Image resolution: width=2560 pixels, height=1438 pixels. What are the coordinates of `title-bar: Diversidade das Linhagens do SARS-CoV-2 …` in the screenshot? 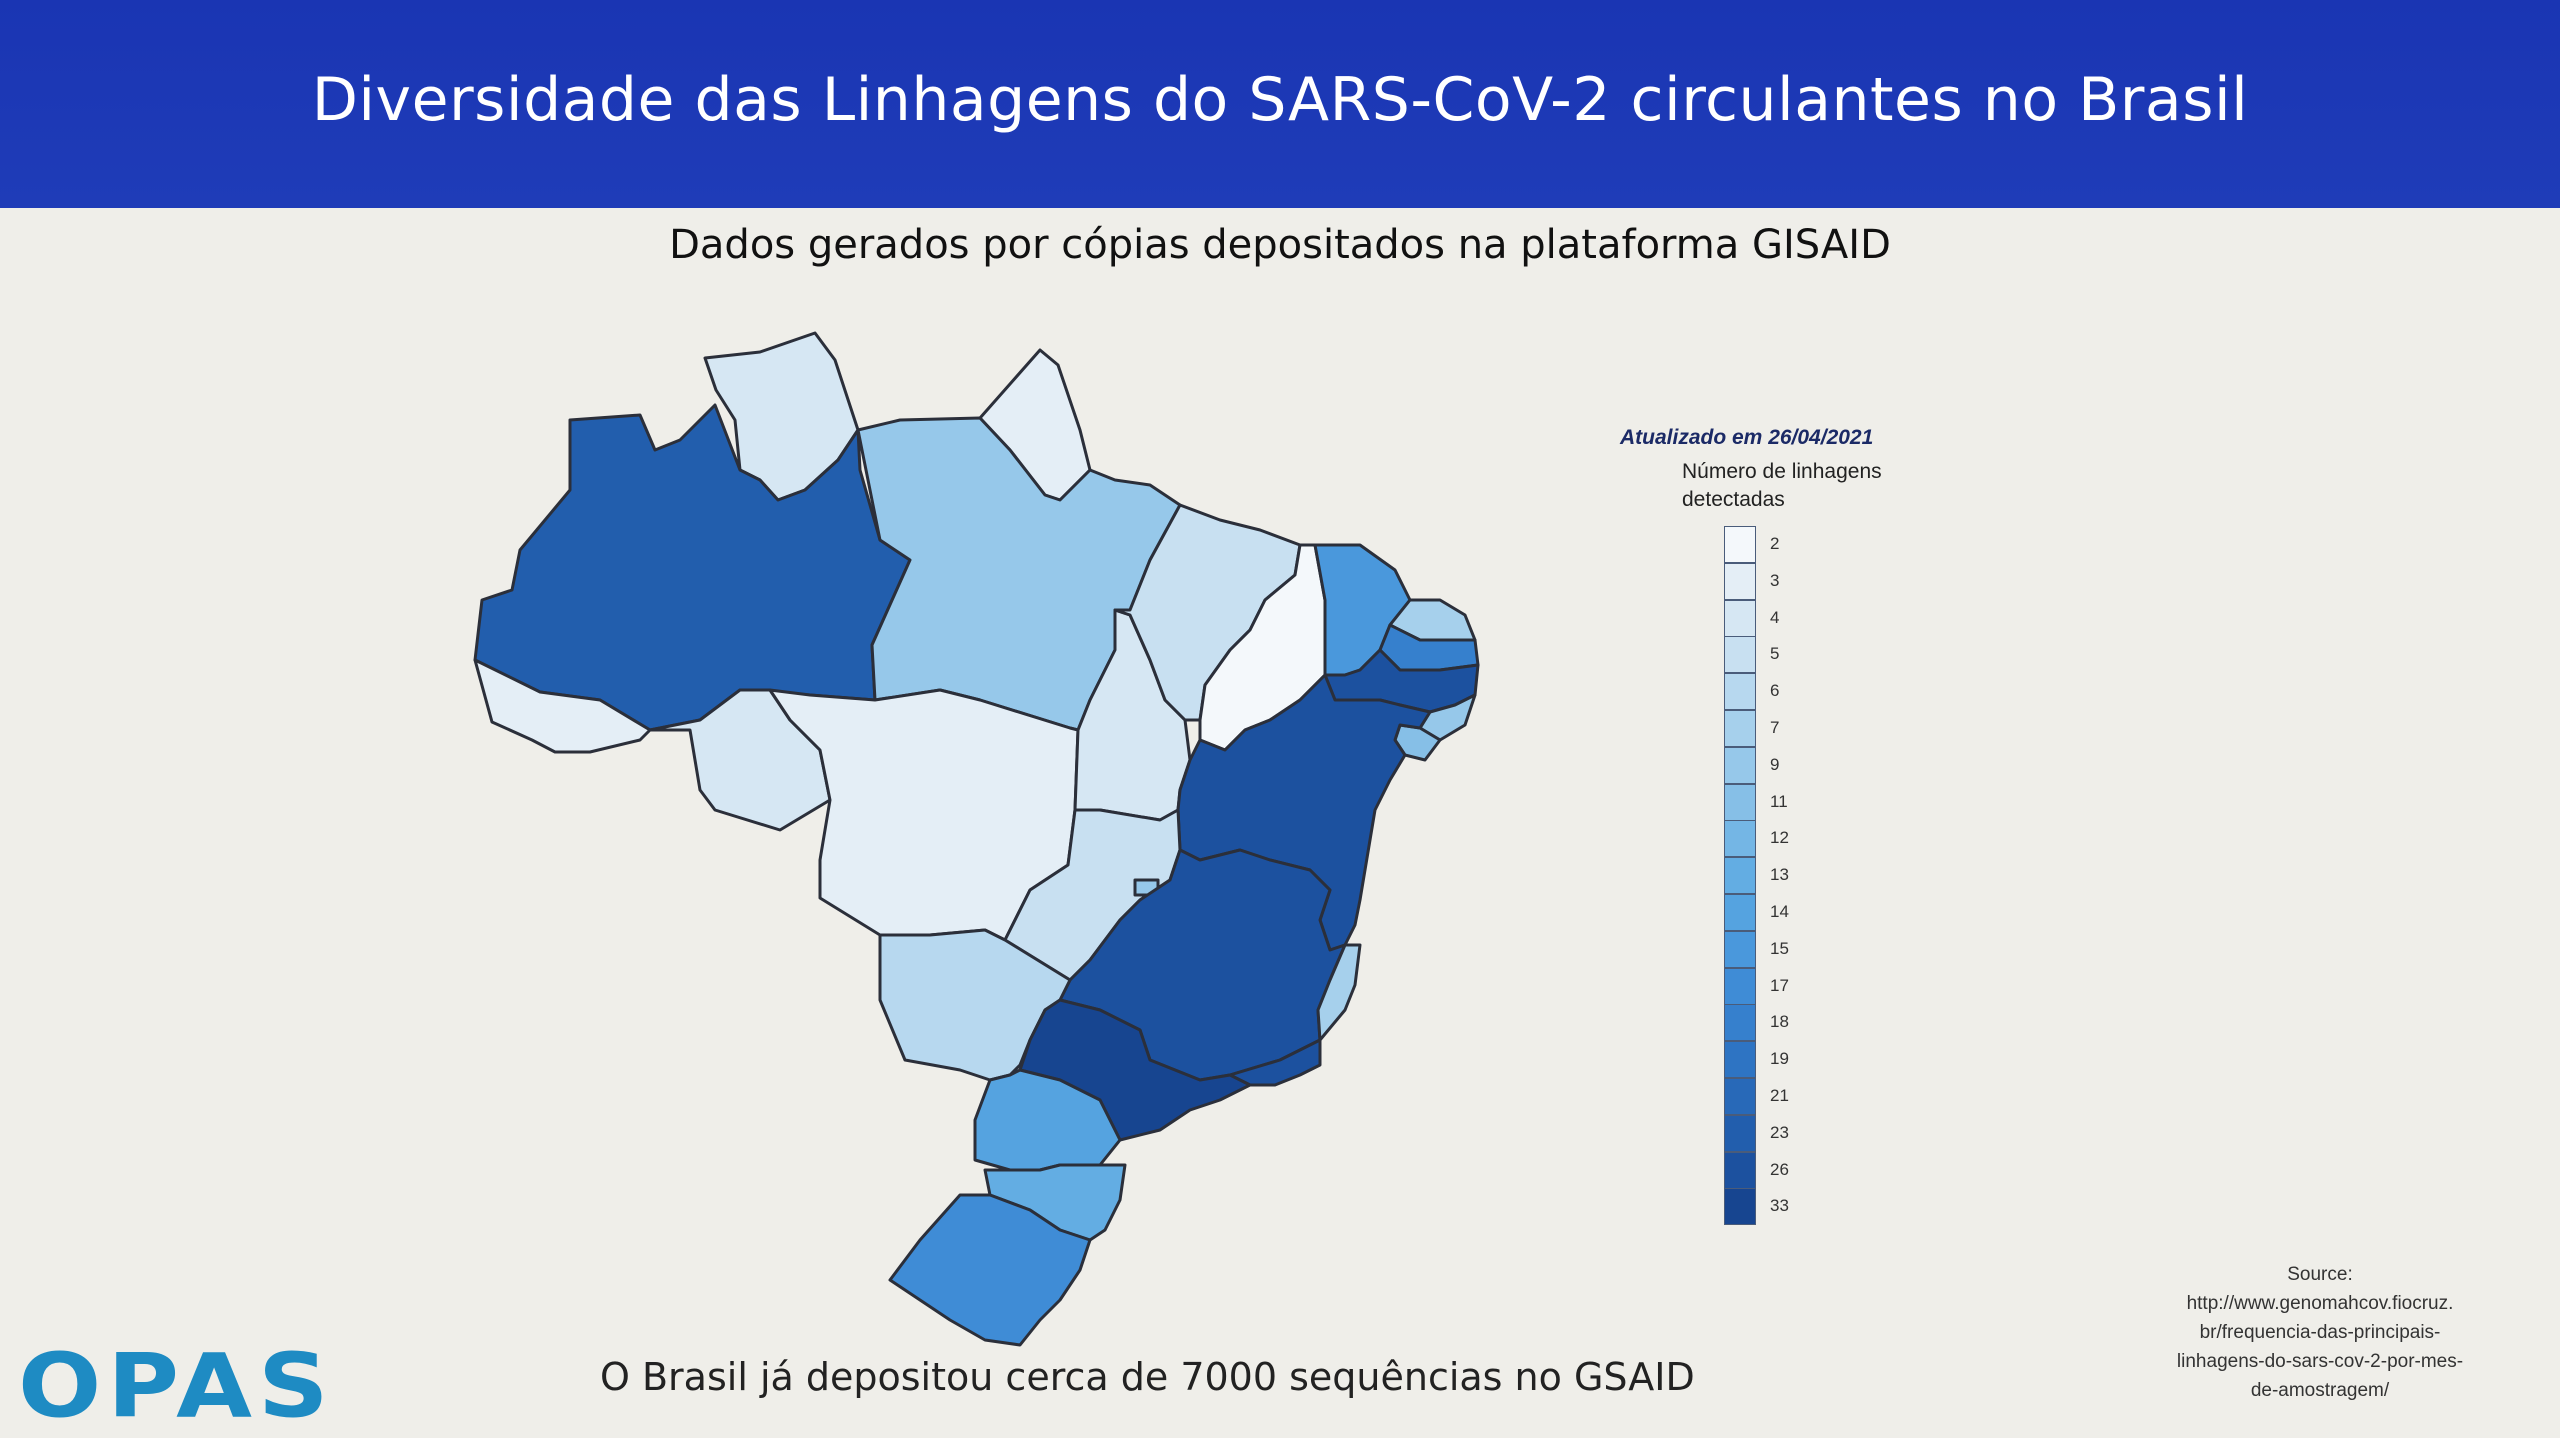 It's located at (1280, 104).